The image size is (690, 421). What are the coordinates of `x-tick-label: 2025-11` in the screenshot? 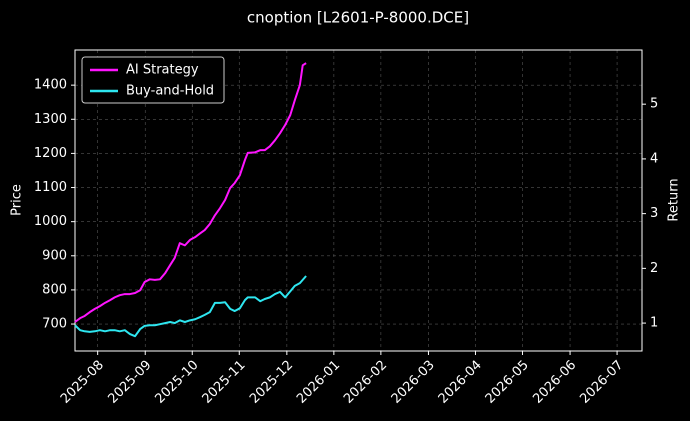 It's located at (224, 382).